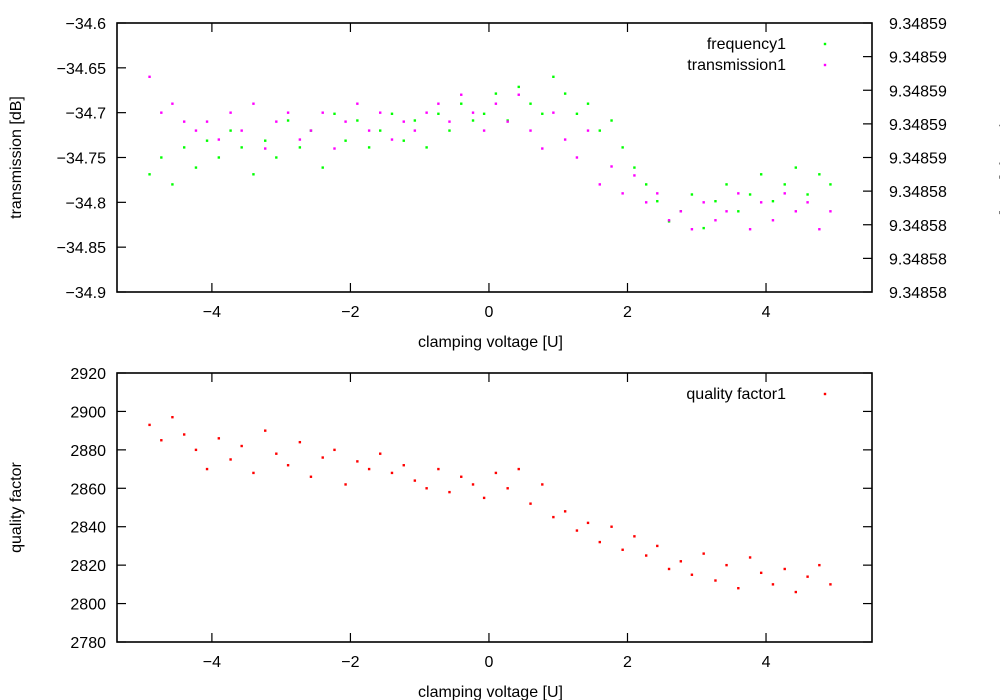 The image size is (1000, 700). Describe the element at coordinates (825, 44) in the screenshot. I see `legend-marker` at that location.